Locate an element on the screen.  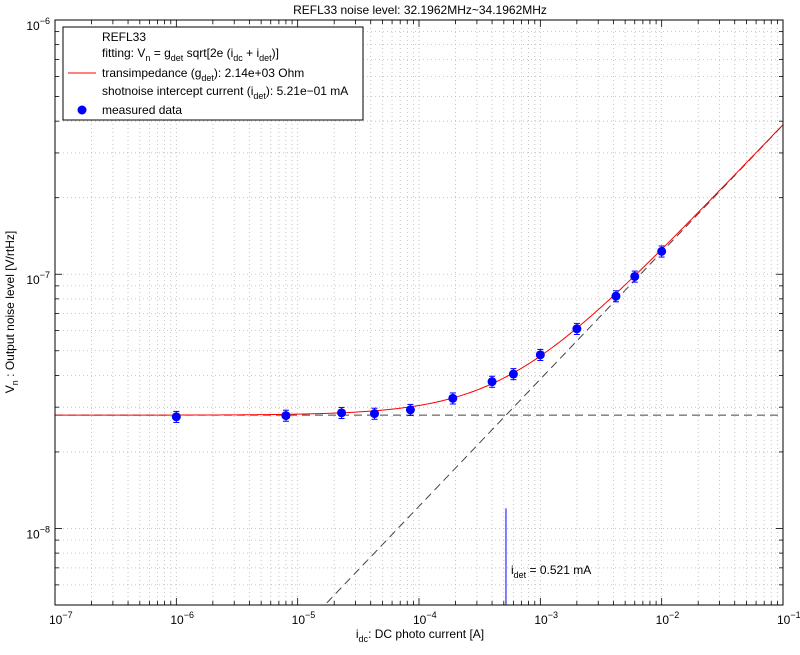
y-axis-label: Vn : Output noise level [V/rtHz] is located at coordinates (11, 312).